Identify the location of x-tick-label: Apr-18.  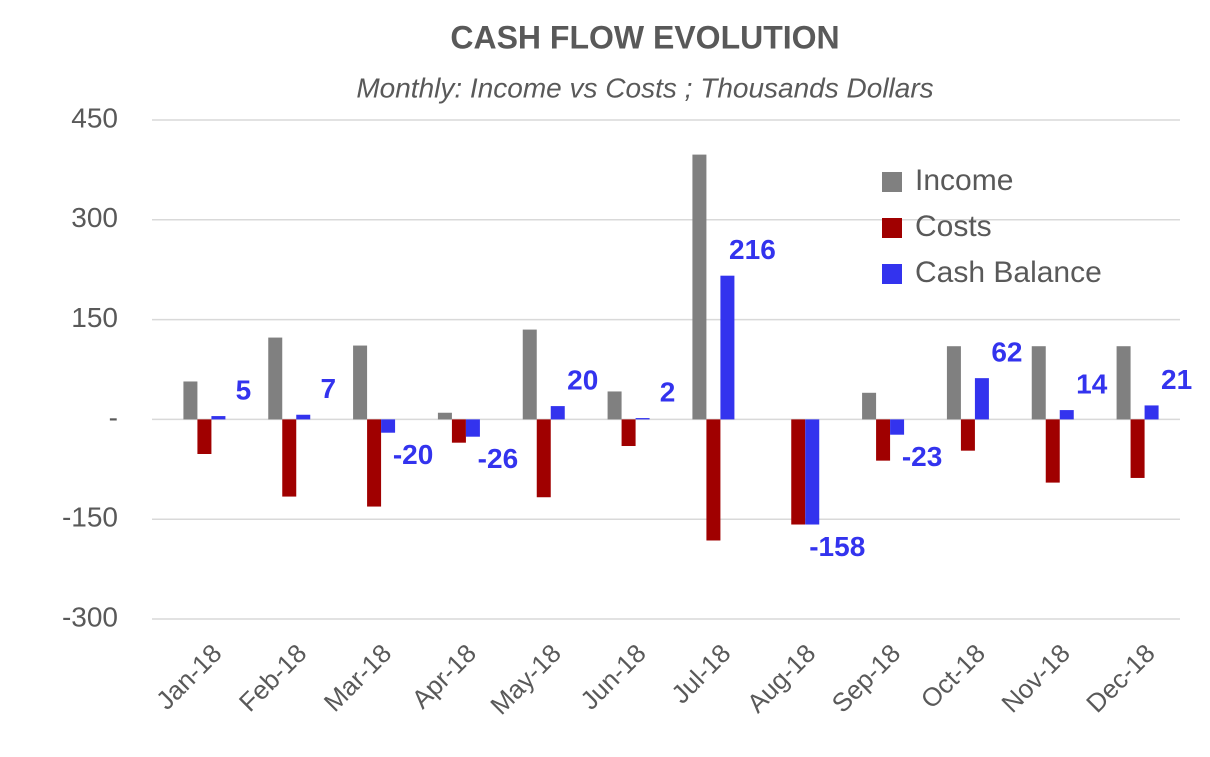
(444, 676).